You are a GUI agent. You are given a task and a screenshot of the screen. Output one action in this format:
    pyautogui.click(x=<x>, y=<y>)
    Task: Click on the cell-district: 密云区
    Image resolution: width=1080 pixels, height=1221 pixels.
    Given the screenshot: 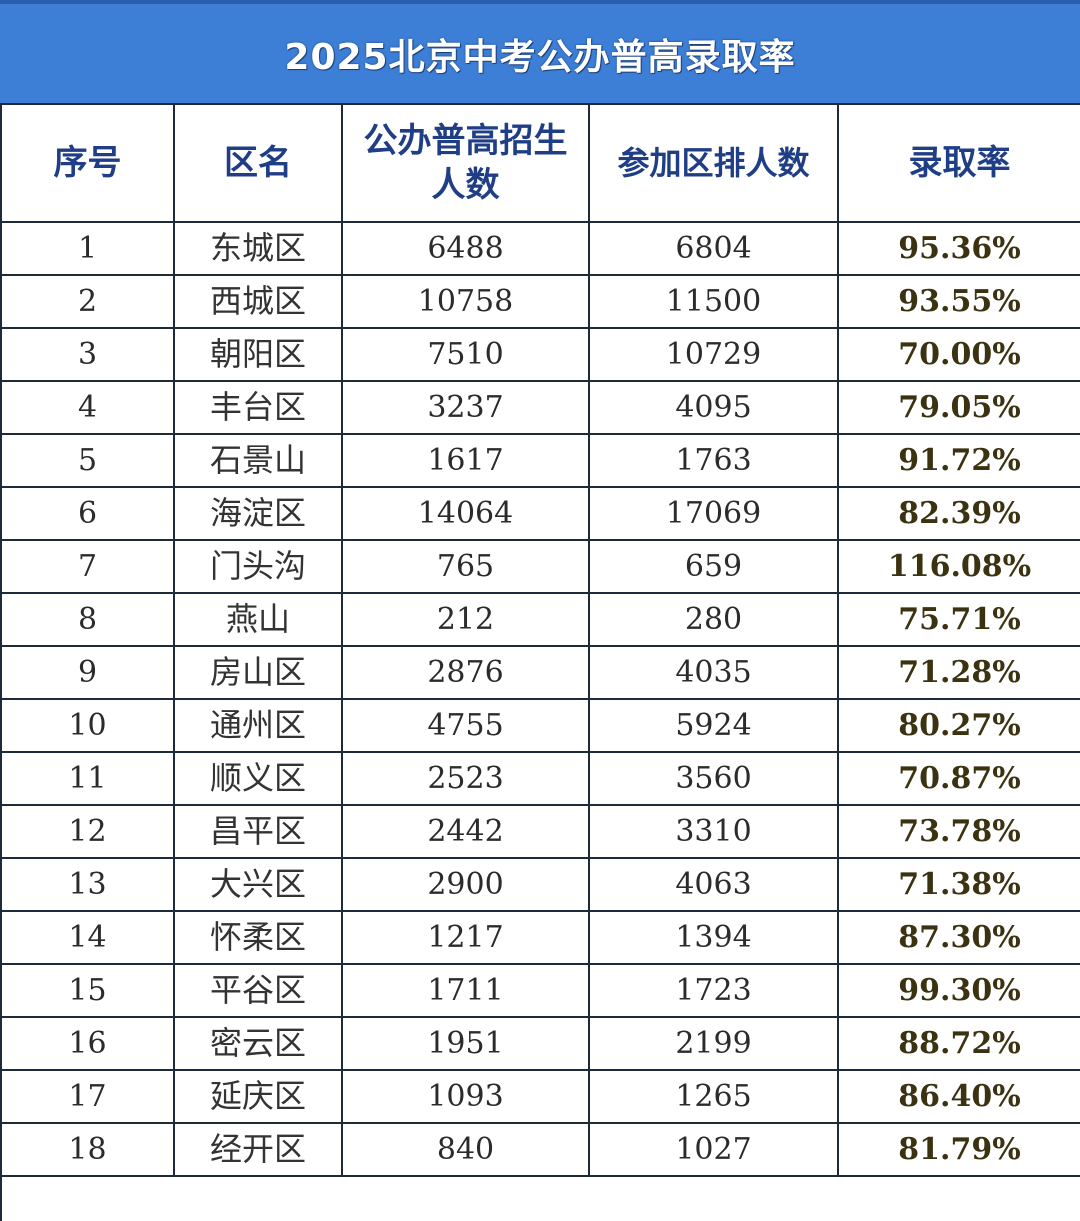 What is the action you would take?
    pyautogui.click(x=258, y=1043)
    